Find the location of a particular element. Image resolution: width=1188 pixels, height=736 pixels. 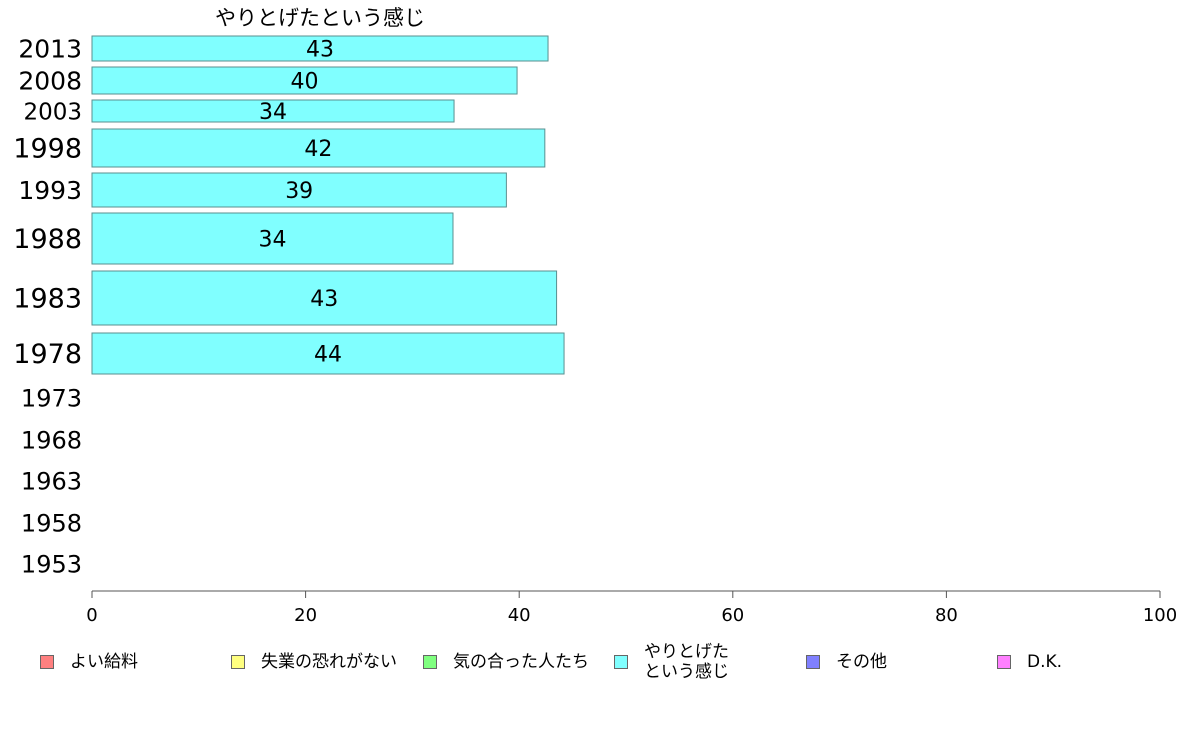

x-tick-label-80: 80 is located at coordinates (946, 615).